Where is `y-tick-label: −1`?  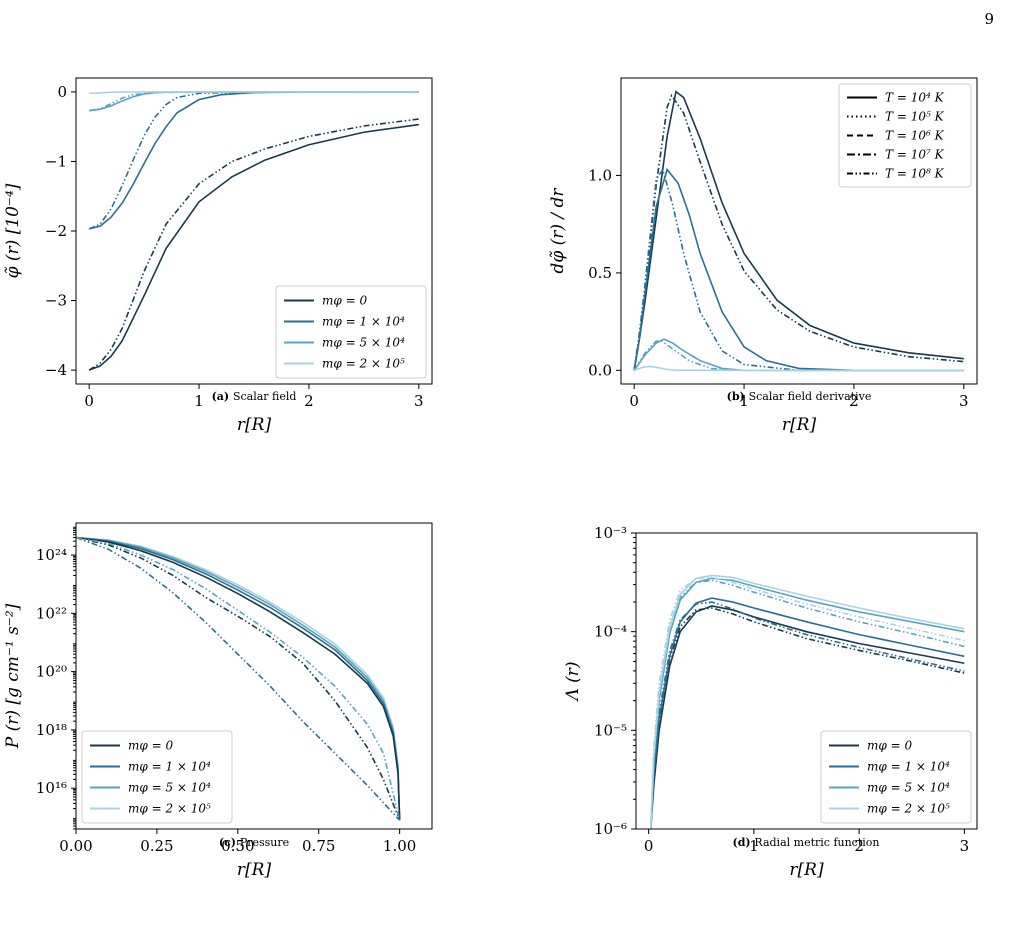 y-tick-label: −1 is located at coordinates (56, 161).